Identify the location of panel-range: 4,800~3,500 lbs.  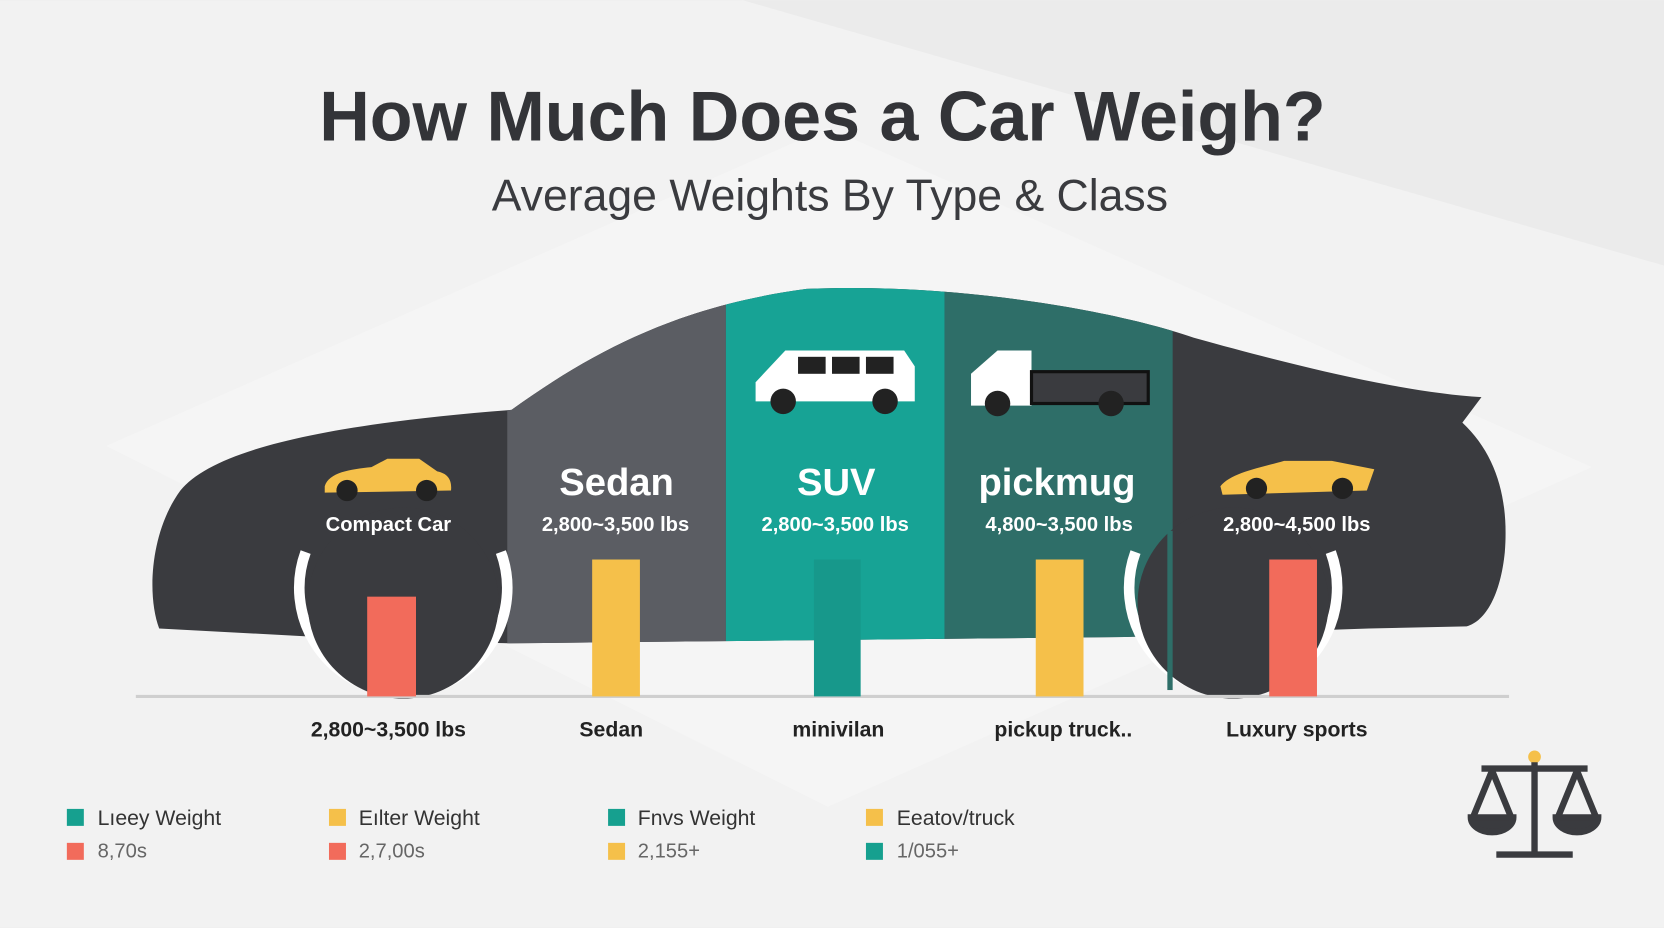
(1058, 525).